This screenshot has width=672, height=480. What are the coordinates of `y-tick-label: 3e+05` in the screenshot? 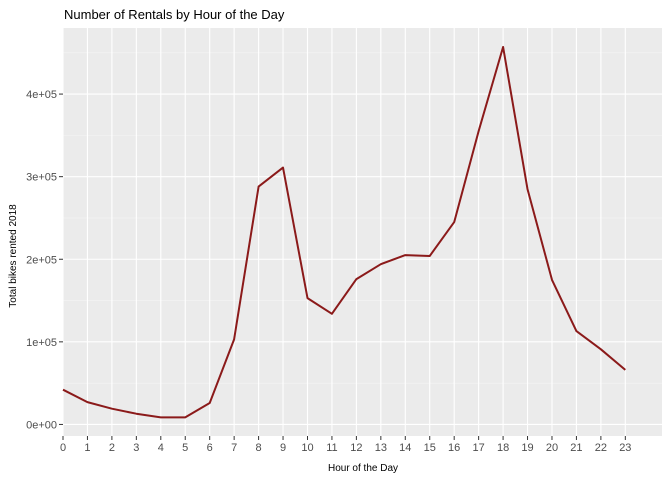 It's located at (41, 178).